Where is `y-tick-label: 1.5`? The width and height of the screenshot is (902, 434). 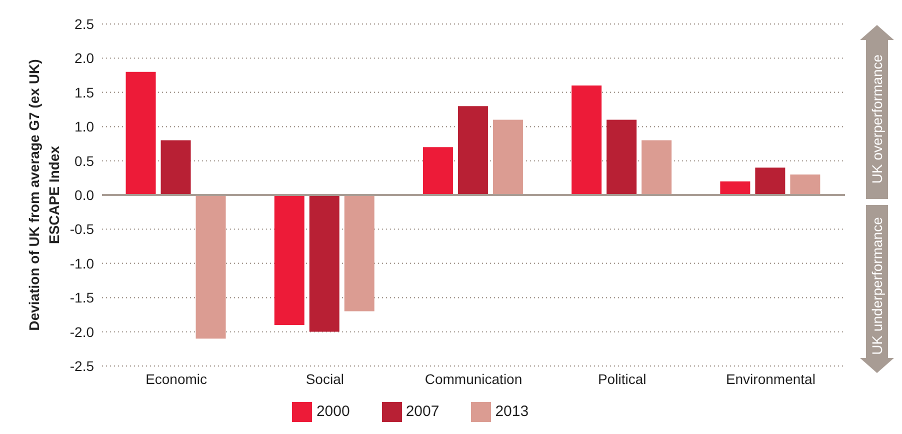 y-tick-label: 1.5 is located at coordinates (84, 92).